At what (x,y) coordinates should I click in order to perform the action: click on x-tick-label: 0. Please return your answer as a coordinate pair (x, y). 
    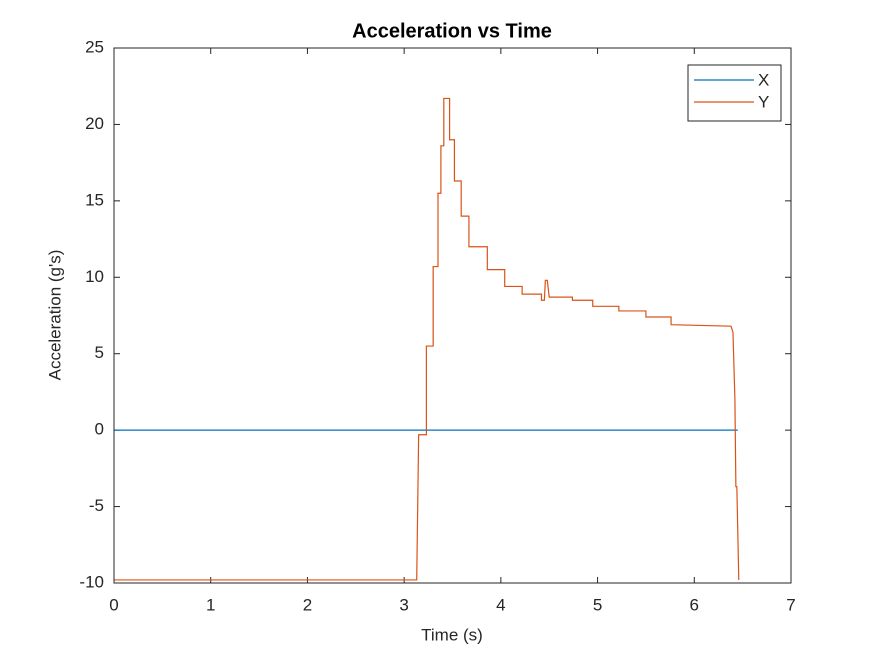
    Looking at the image, I should click on (113, 604).